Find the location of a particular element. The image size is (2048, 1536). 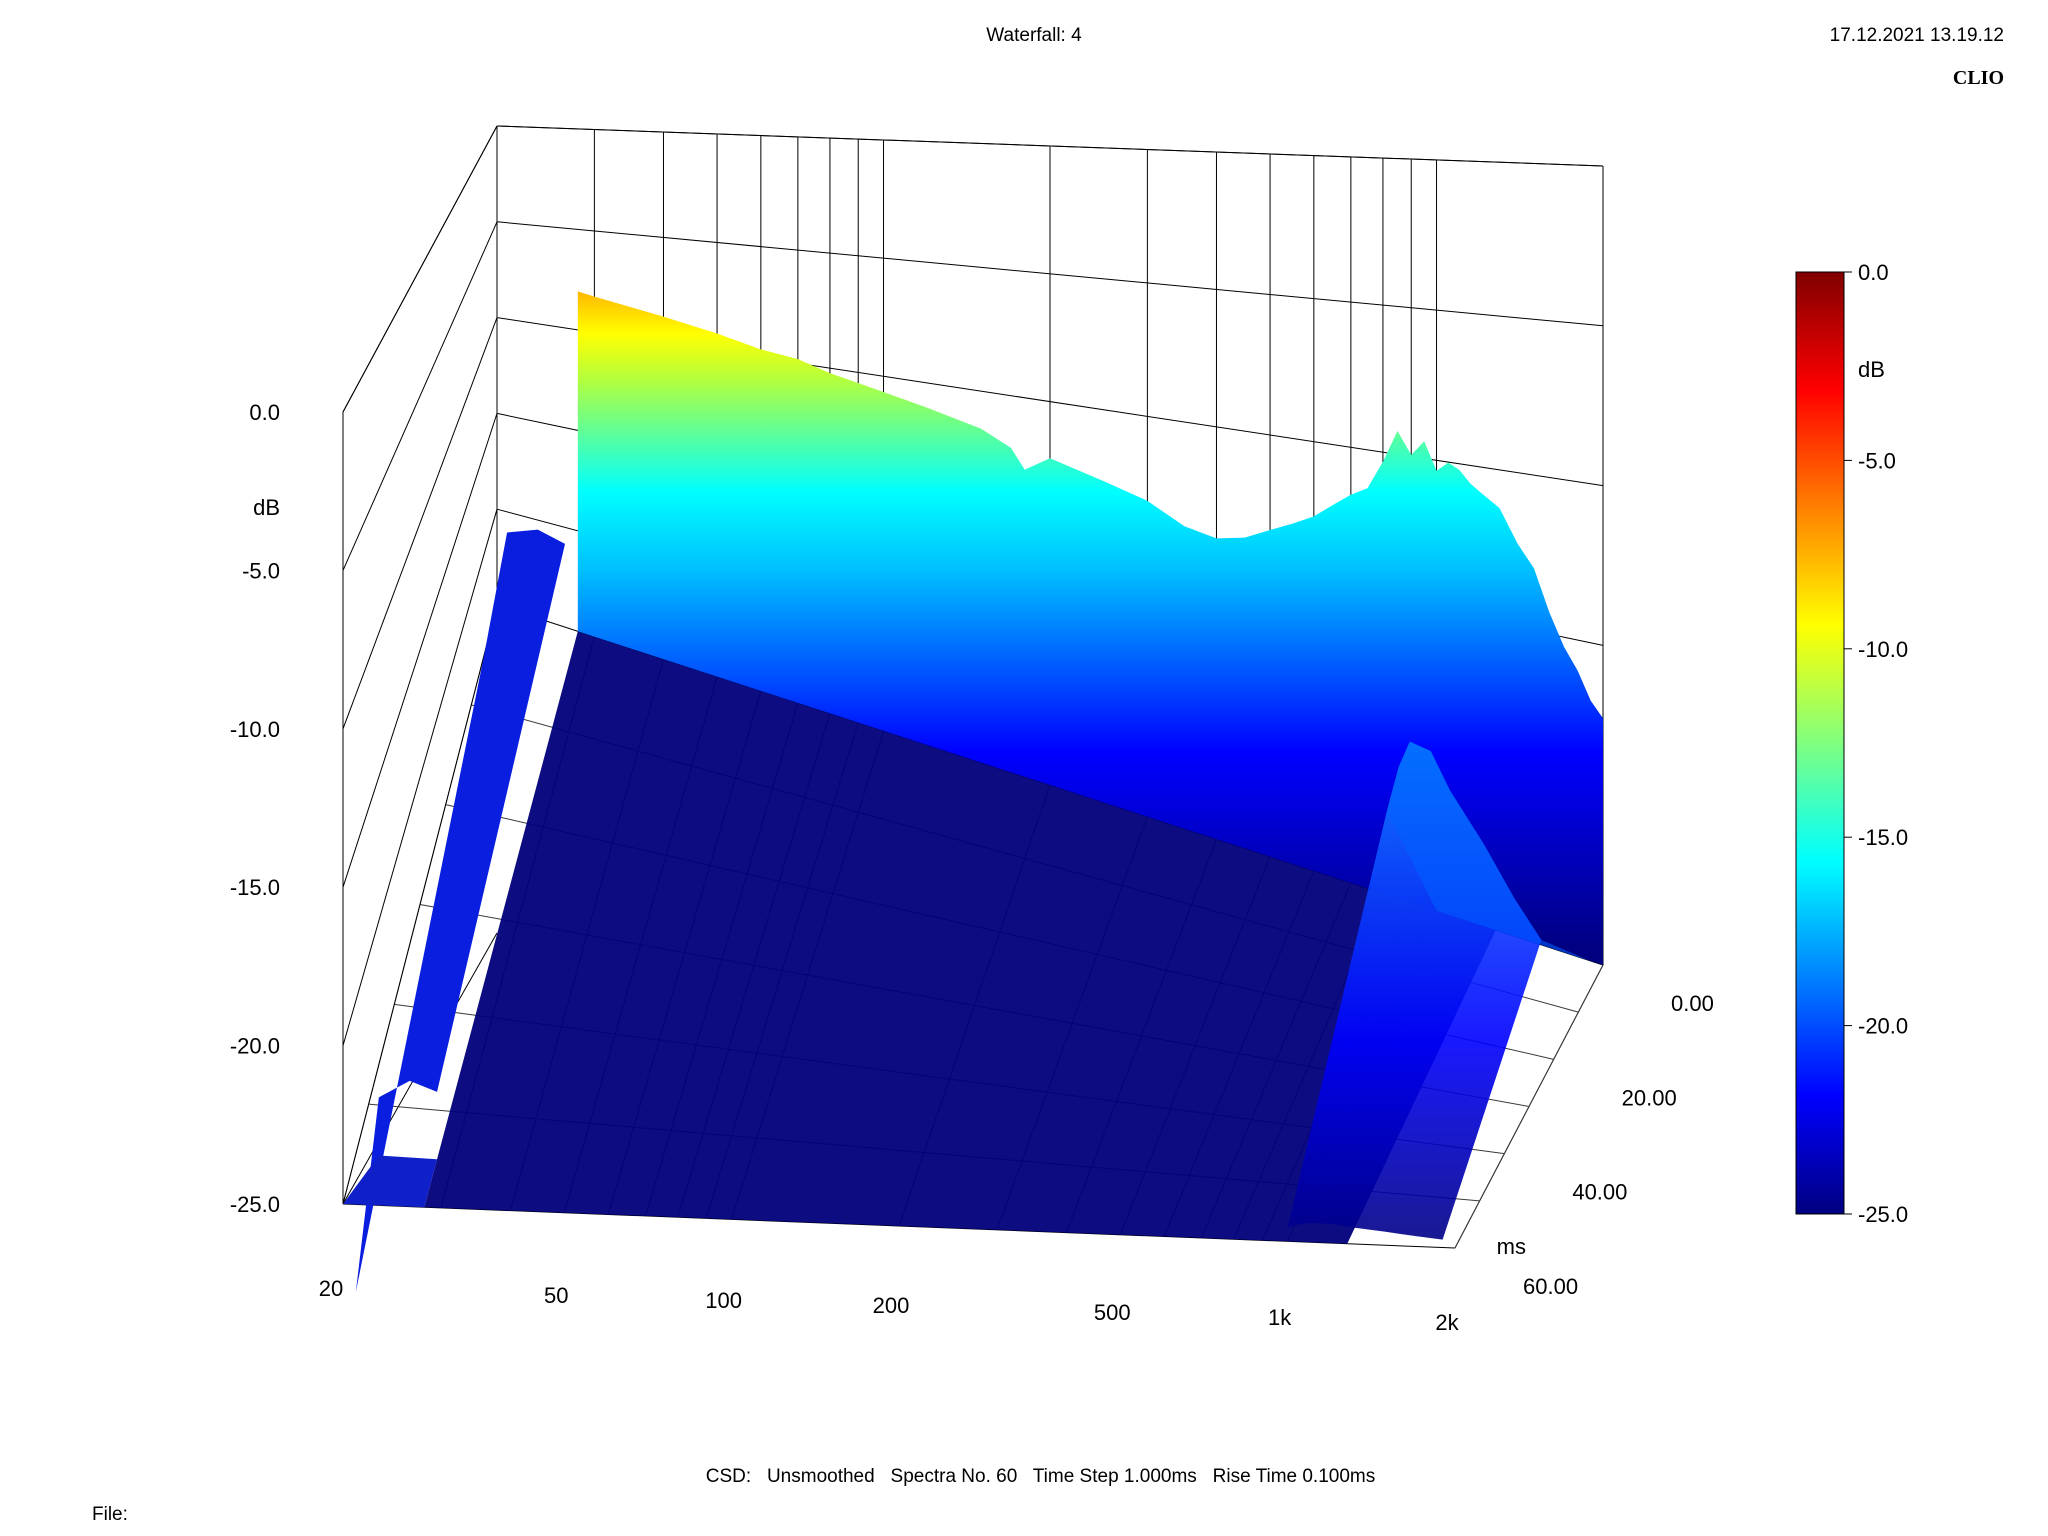

timestamp: 17.12.2021 13.19.12 is located at coordinates (1916, 35).